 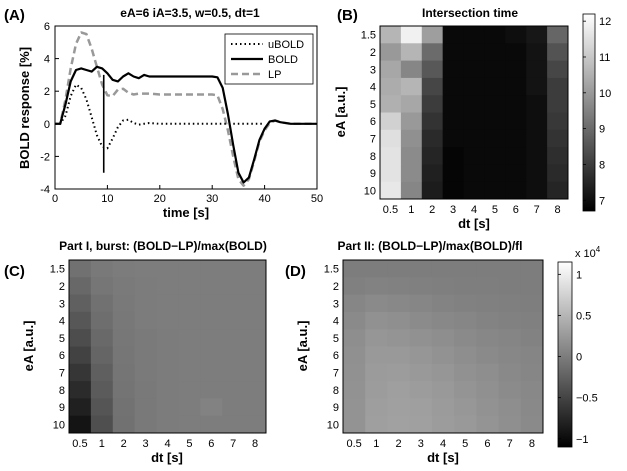 I want to click on y-tick-label: 2, so click(x=47, y=92).